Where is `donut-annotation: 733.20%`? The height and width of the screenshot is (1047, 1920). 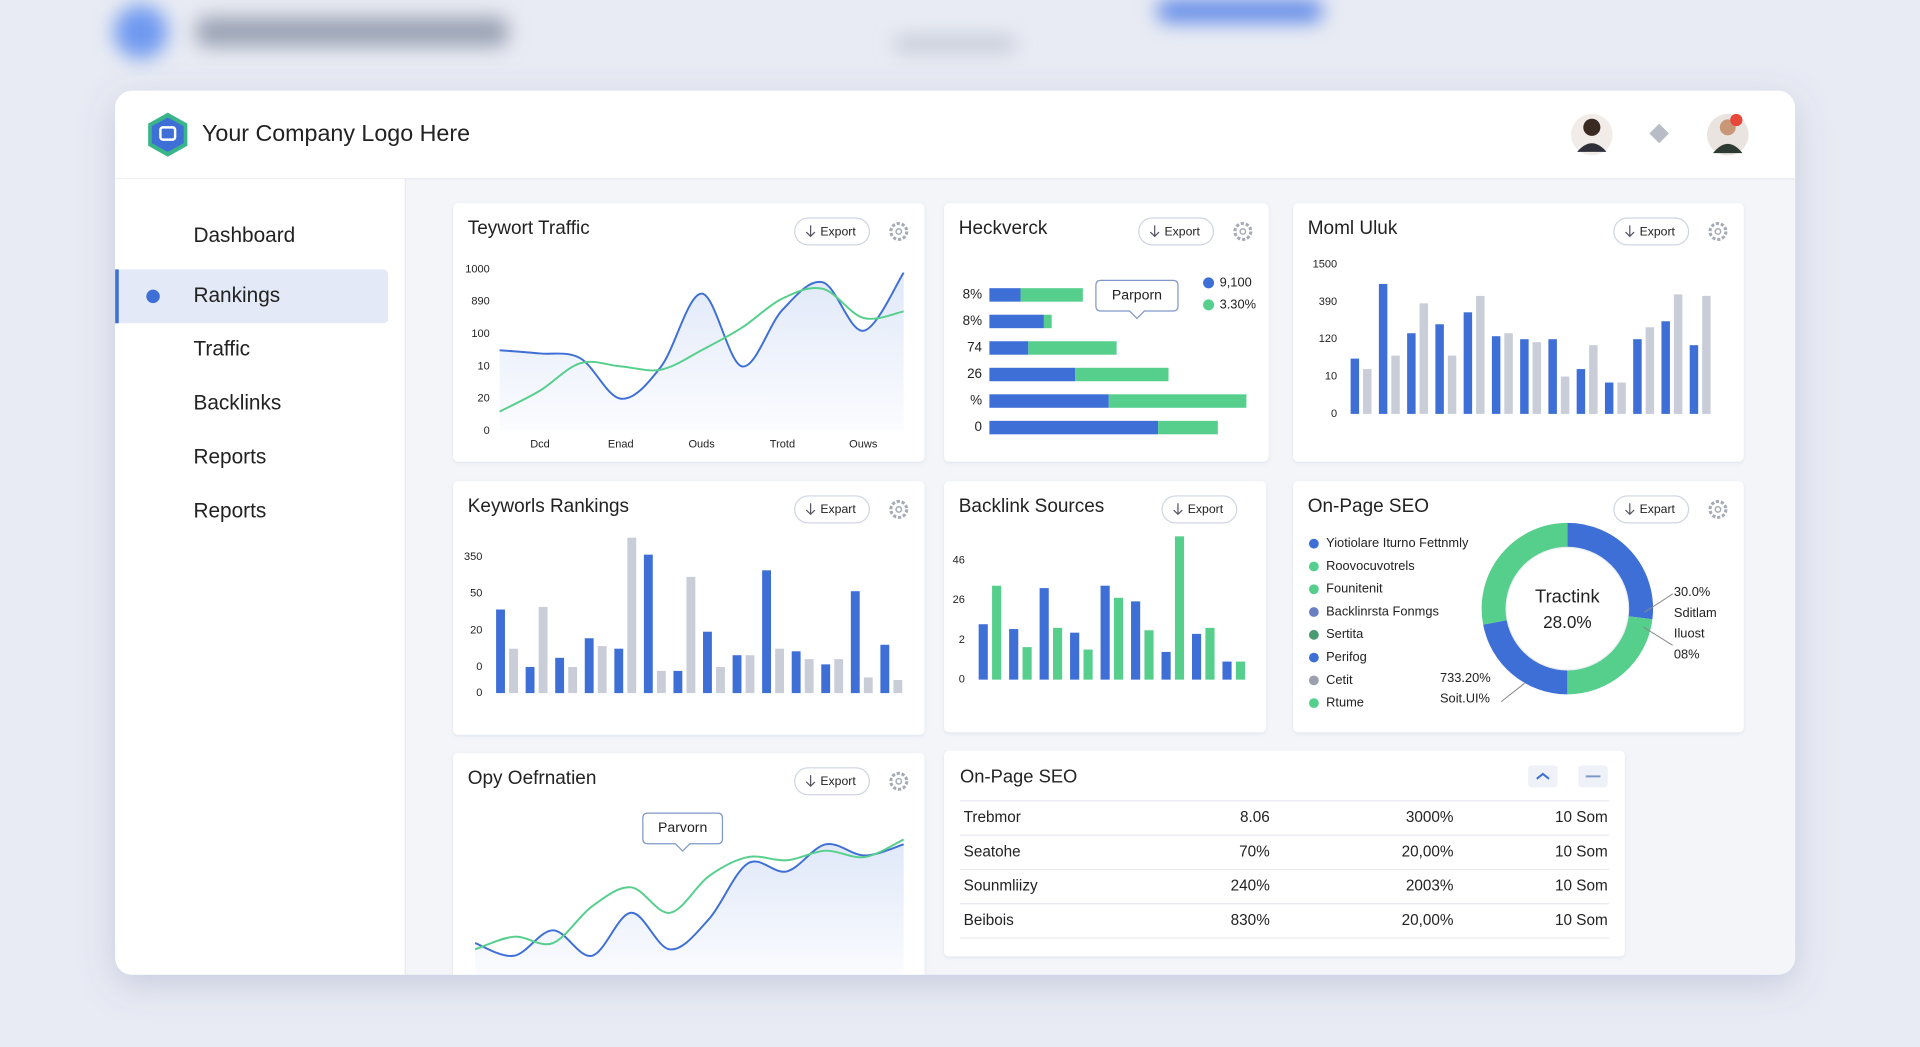 donut-annotation: 733.20% is located at coordinates (1465, 677).